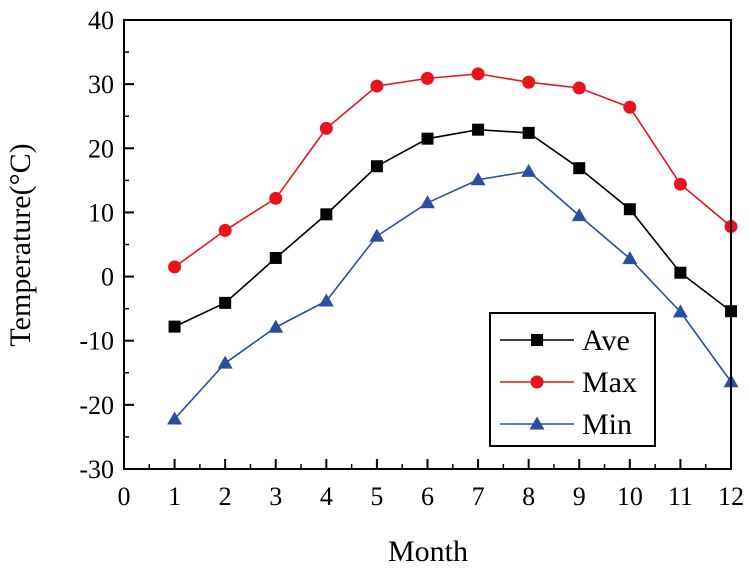 This screenshot has width=750, height=573. I want to click on x-tick-label-12: 12, so click(731, 496).